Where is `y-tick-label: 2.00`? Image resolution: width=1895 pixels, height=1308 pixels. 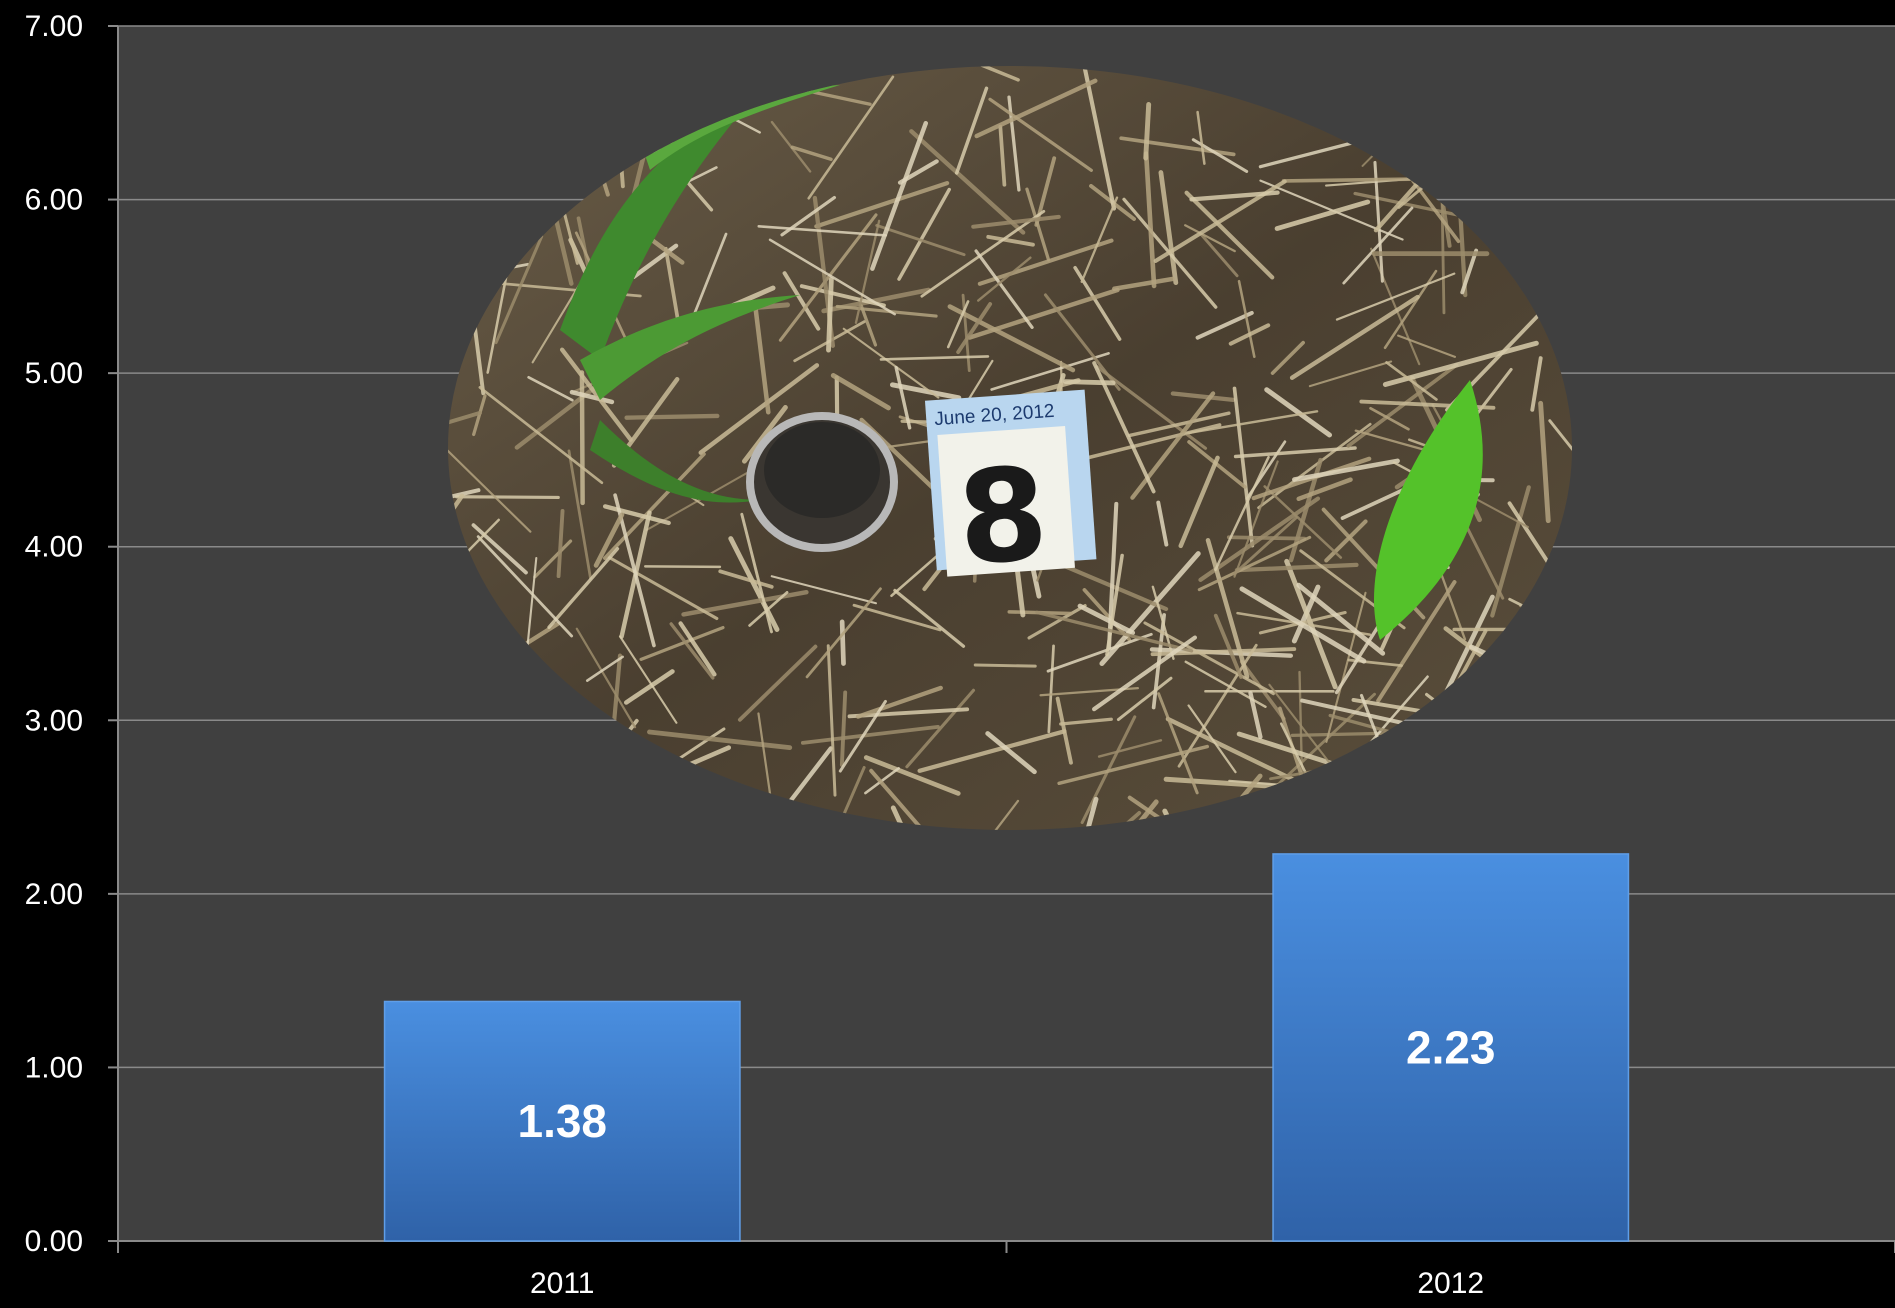 y-tick-label: 2.00 is located at coordinates (54, 894).